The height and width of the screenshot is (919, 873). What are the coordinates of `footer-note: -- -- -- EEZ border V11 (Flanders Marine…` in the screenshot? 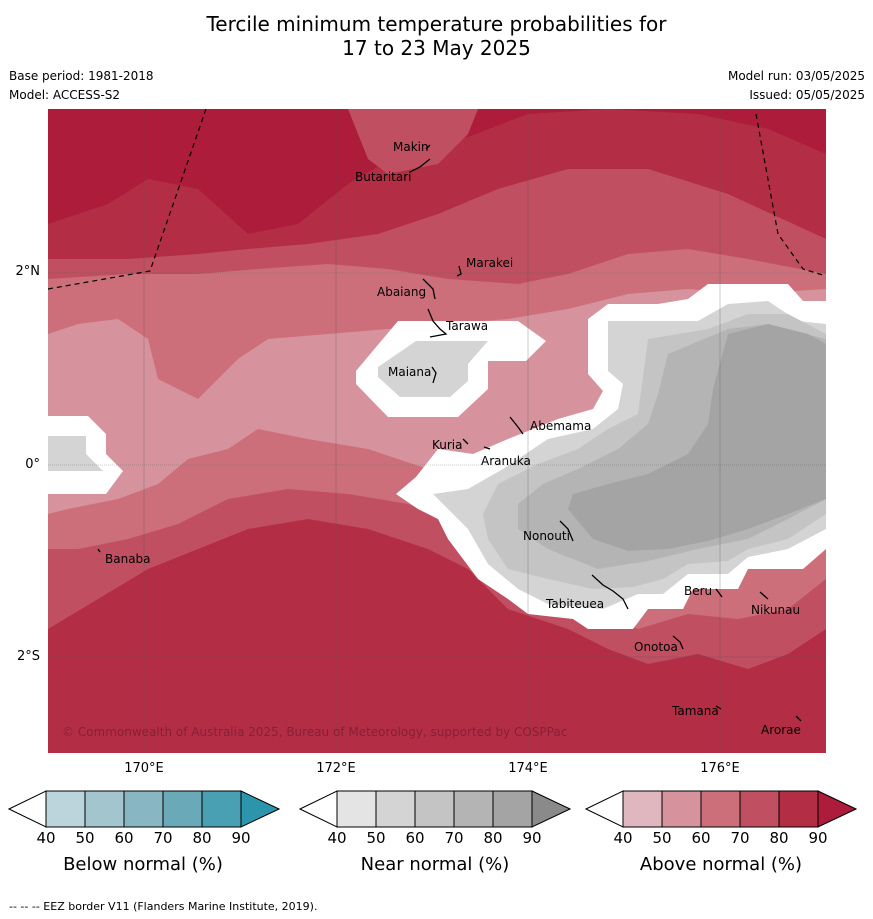 It's located at (163, 906).